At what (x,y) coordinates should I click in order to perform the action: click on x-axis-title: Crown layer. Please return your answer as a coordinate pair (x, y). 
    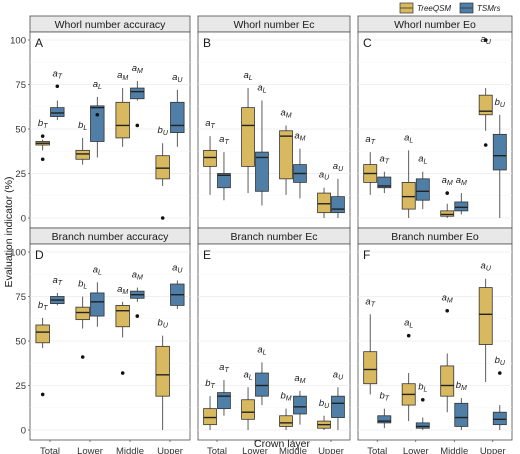
    Looking at the image, I should click on (282, 444).